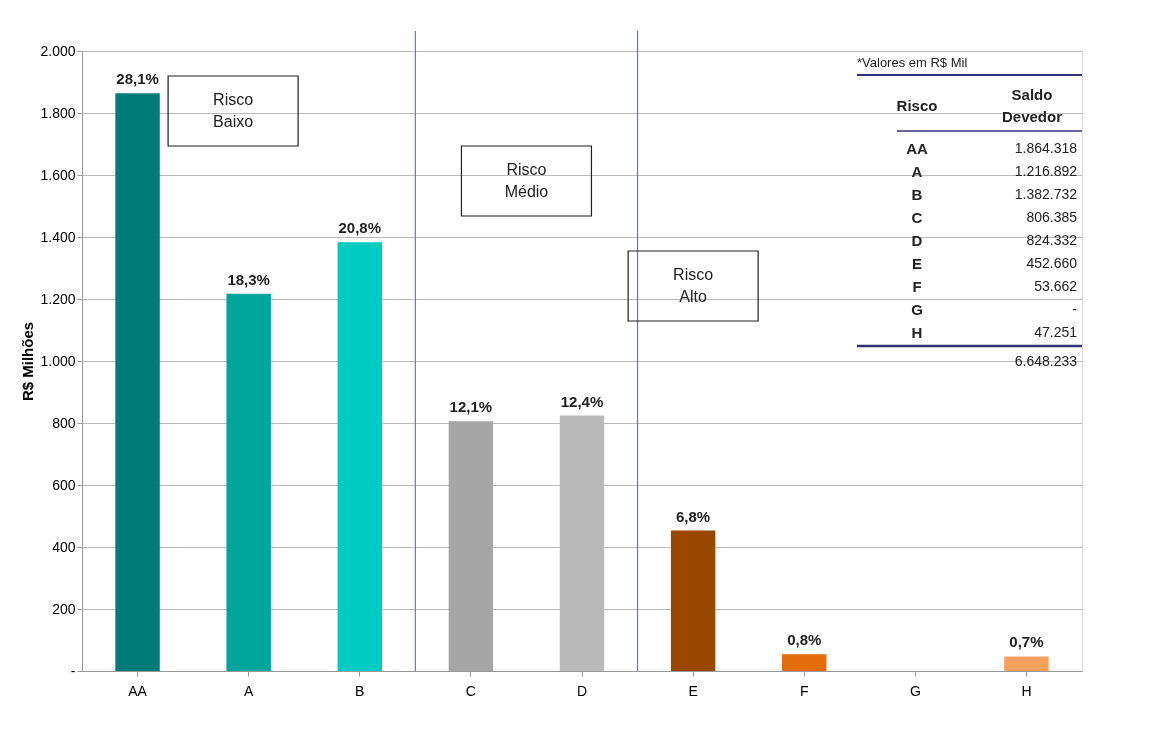  I want to click on x-tick-label: H, so click(1026, 690).